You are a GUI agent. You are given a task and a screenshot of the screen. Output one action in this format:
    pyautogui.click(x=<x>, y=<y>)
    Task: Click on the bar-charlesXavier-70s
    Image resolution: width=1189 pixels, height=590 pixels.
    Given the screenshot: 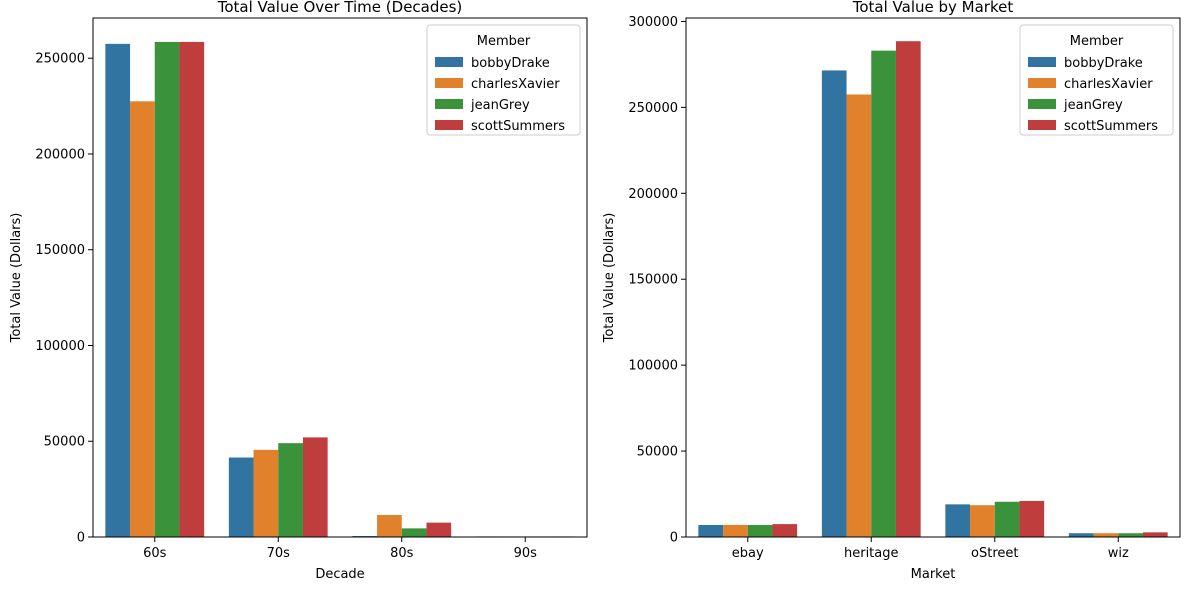 What is the action you would take?
    pyautogui.click(x=266, y=493)
    